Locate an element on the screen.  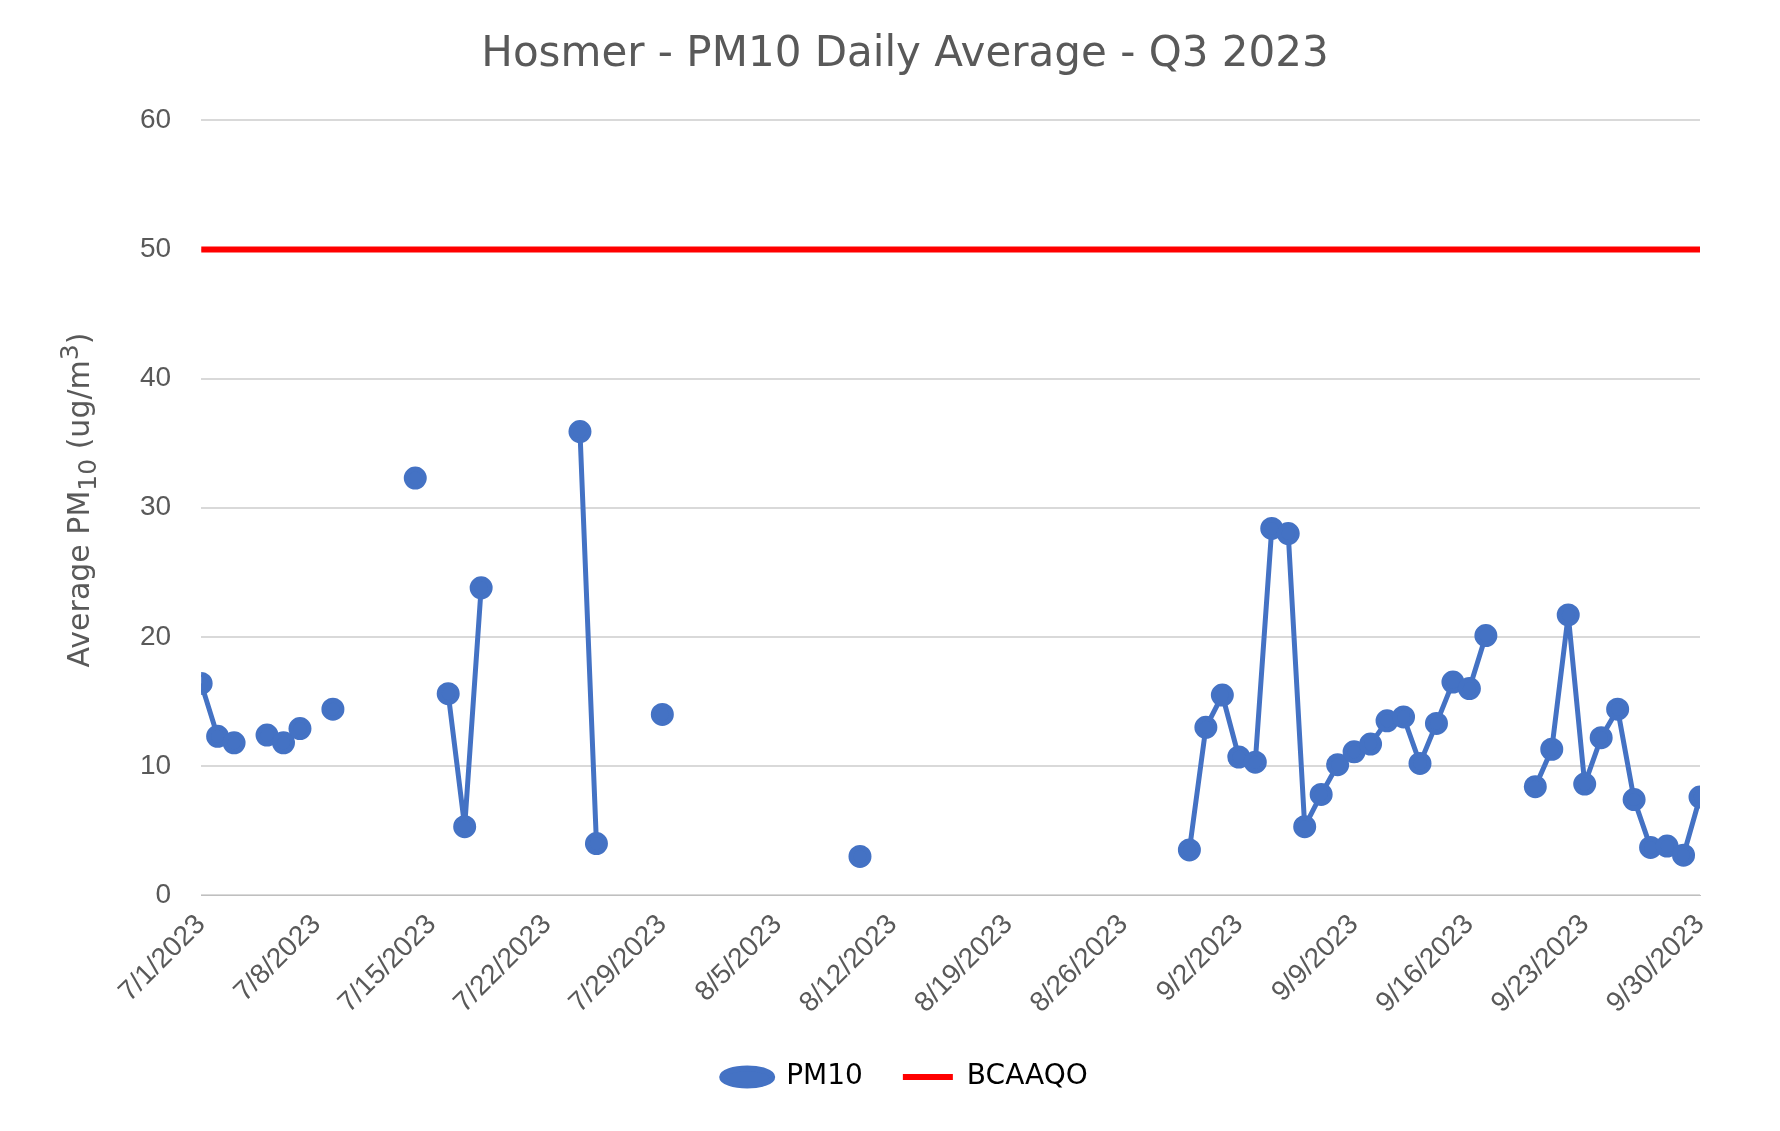
y-tick-label: 50 is located at coordinates (155, 248).